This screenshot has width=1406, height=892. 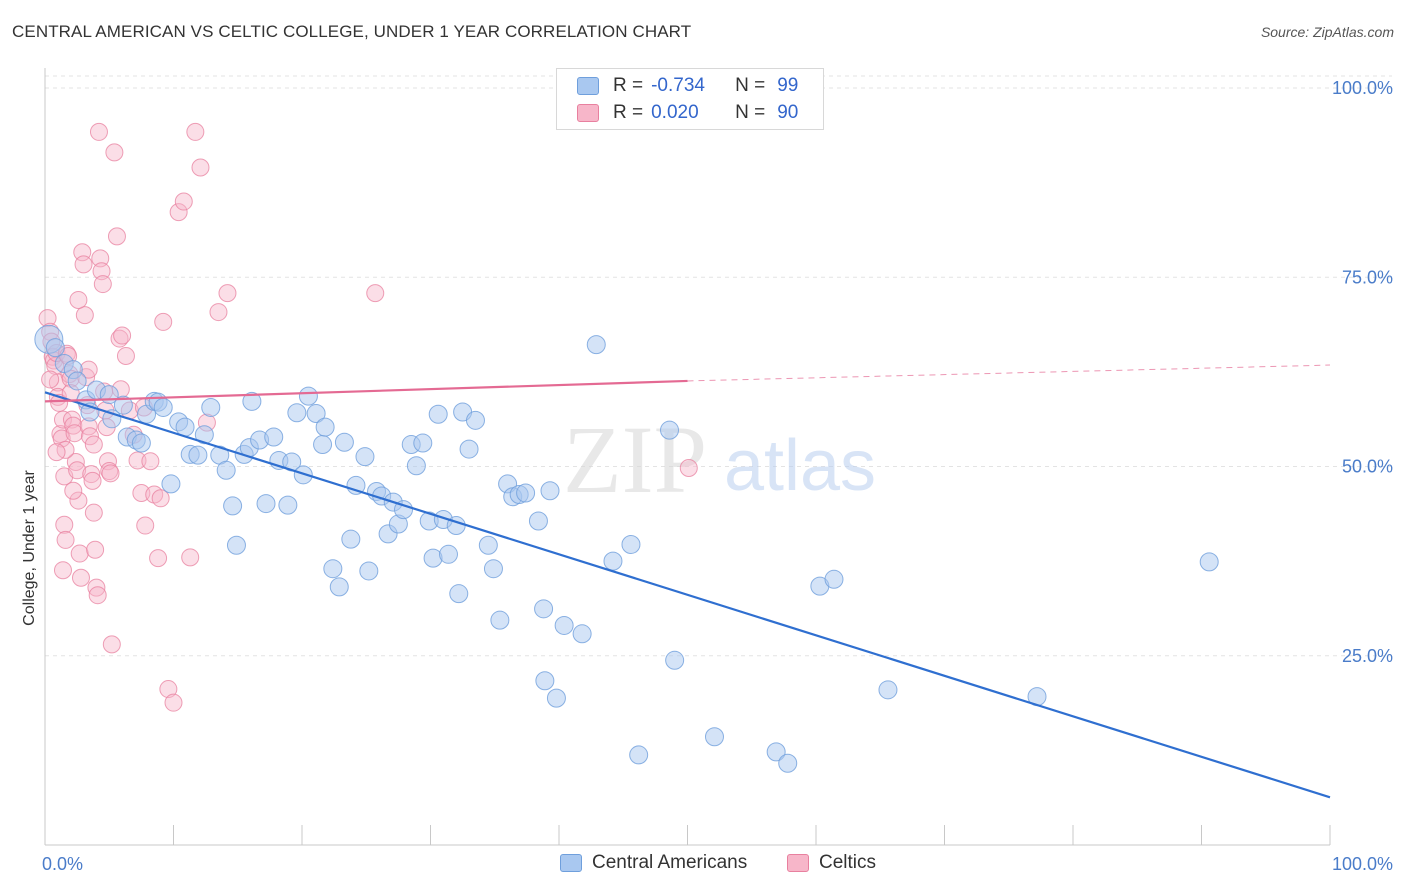 I want to click on legend-label: Central Americans, so click(x=670, y=862).